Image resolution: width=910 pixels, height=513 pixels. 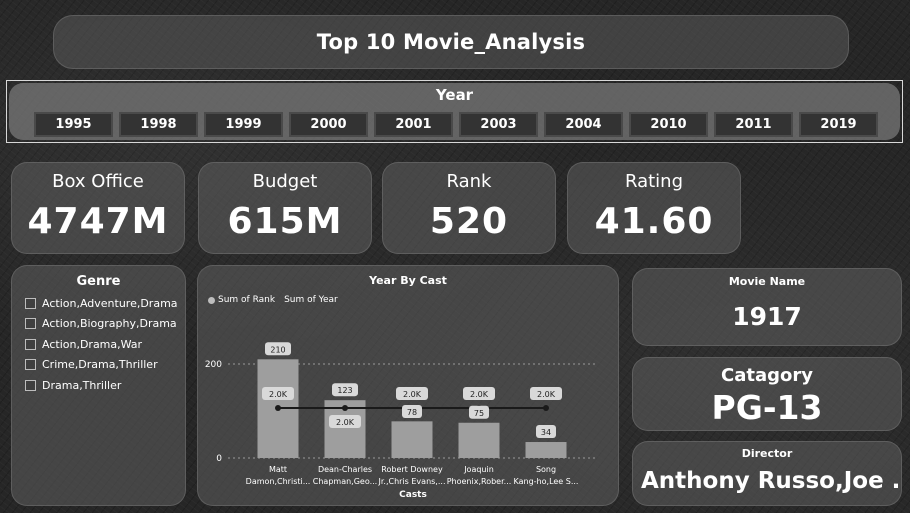 I want to click on kpi-value: 41.60, so click(x=654, y=221).